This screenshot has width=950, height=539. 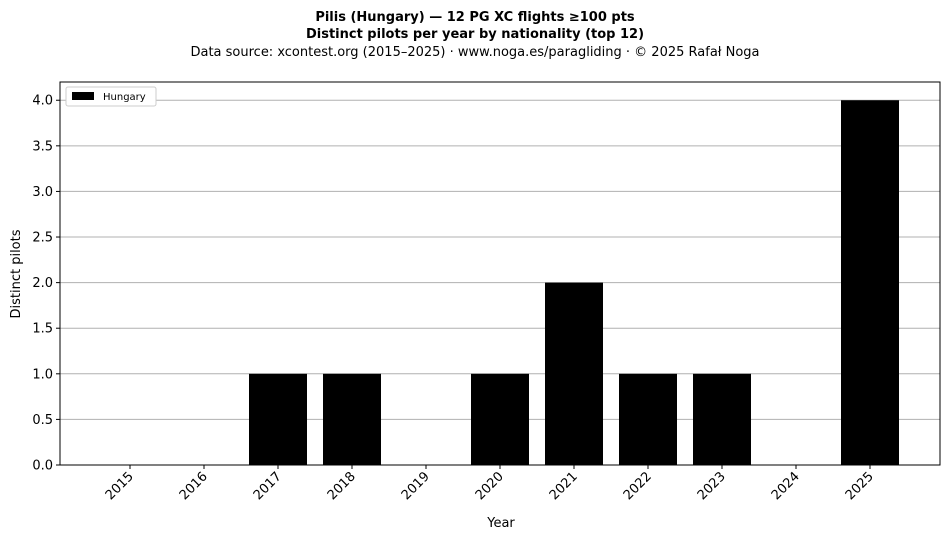 I want to click on y-tick-label: 2.5, so click(x=42, y=238).